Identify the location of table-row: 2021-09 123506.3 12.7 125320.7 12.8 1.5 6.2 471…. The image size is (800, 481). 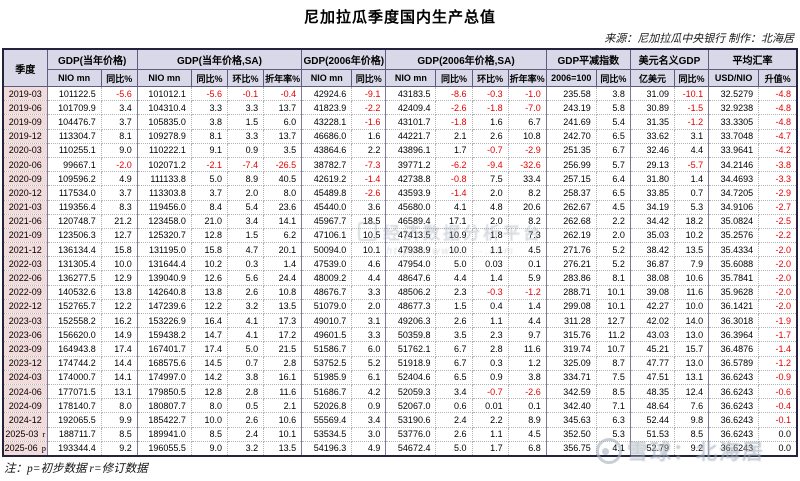
(400, 235).